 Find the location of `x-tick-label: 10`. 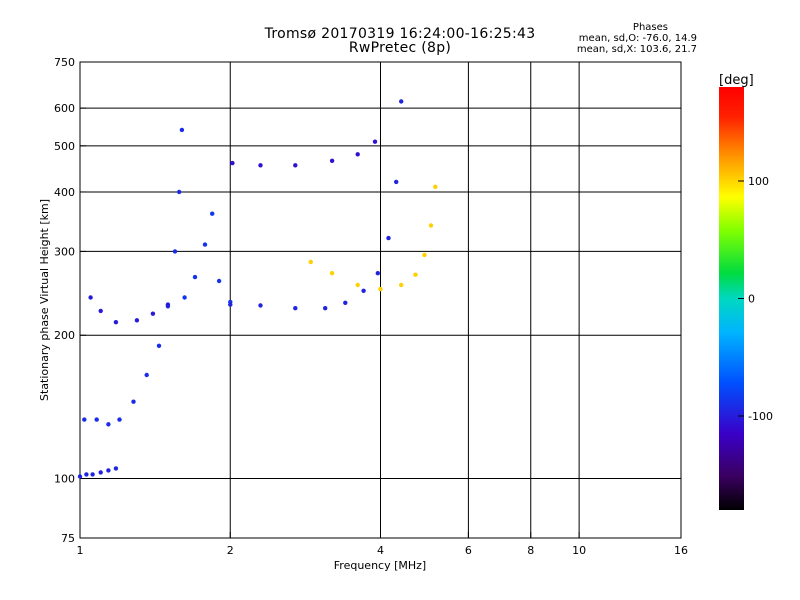

x-tick-label: 10 is located at coordinates (579, 550).